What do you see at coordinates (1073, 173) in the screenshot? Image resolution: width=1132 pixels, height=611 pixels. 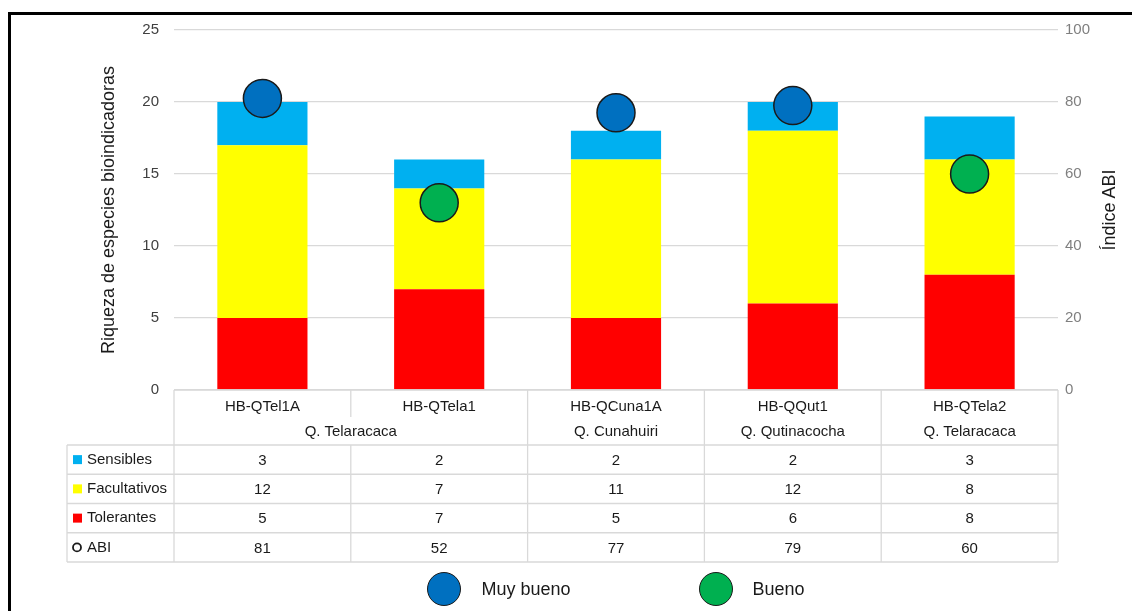 I see `y2-tick-label: 60` at bounding box center [1073, 173].